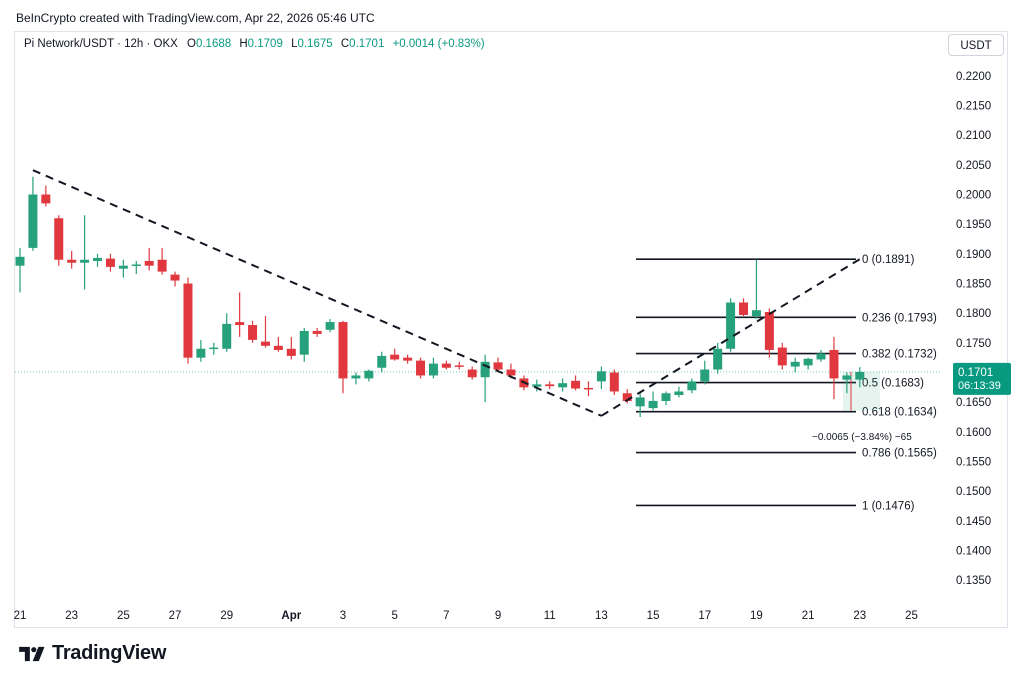 The width and height of the screenshot is (1024, 678). What do you see at coordinates (973, 492) in the screenshot?
I see `y-tick-label: 0.1500` at bounding box center [973, 492].